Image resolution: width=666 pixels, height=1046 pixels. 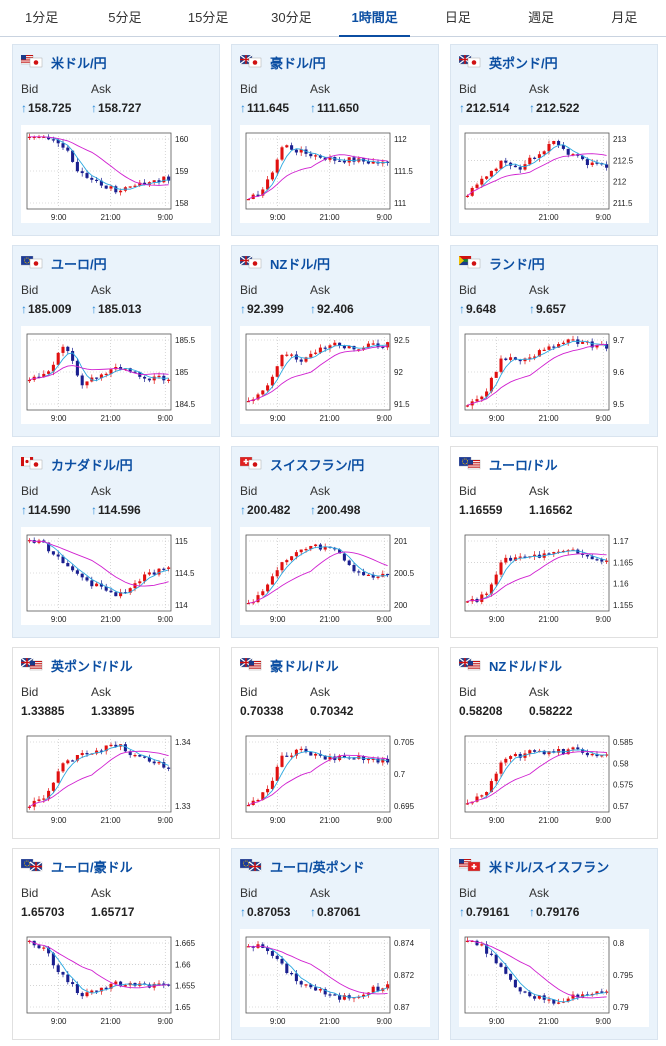 I want to click on y-tick-label: 115, so click(x=181, y=541).